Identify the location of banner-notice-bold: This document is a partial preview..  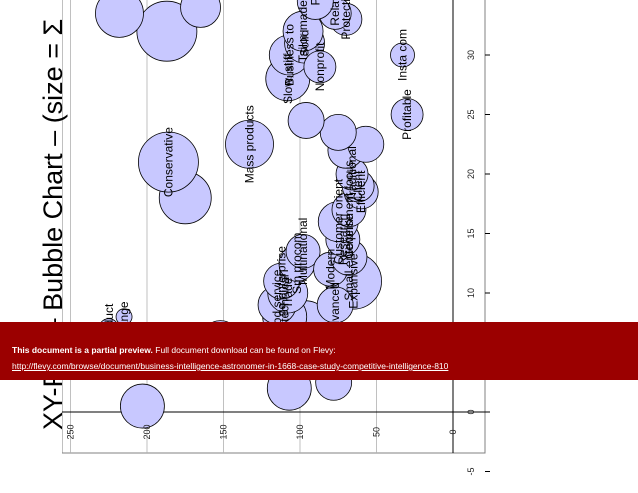
(82, 350).